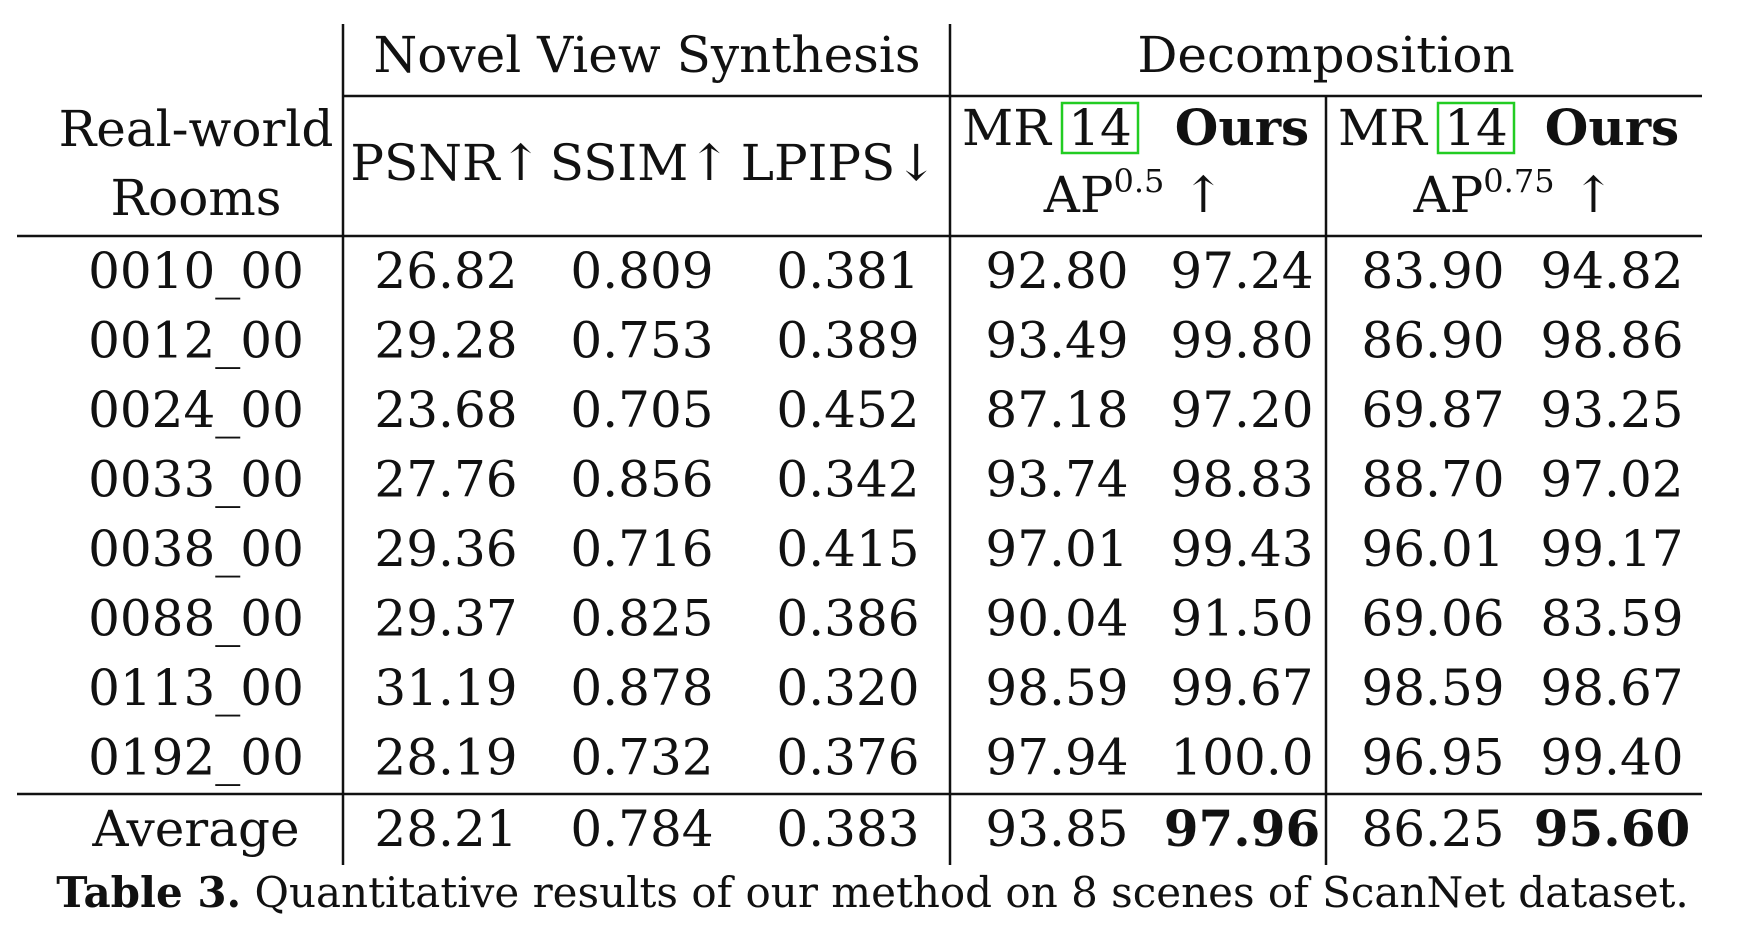 The height and width of the screenshot is (947, 1745). I want to click on cell-ssim: 0.784, so click(641, 829).